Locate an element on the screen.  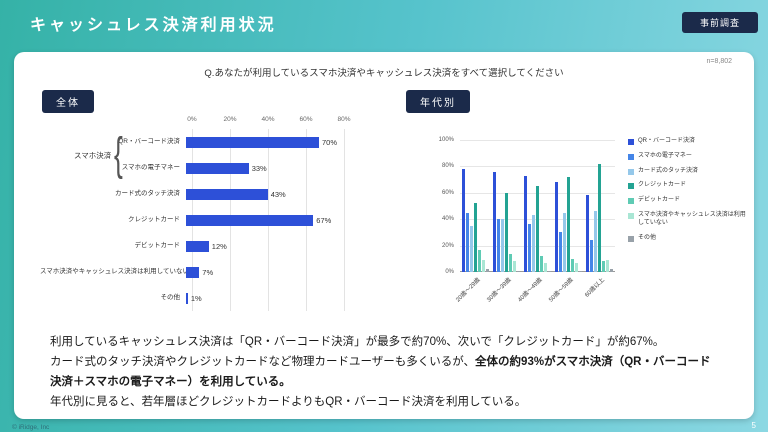
brace-glyph: { is located at coordinates (119, 154).